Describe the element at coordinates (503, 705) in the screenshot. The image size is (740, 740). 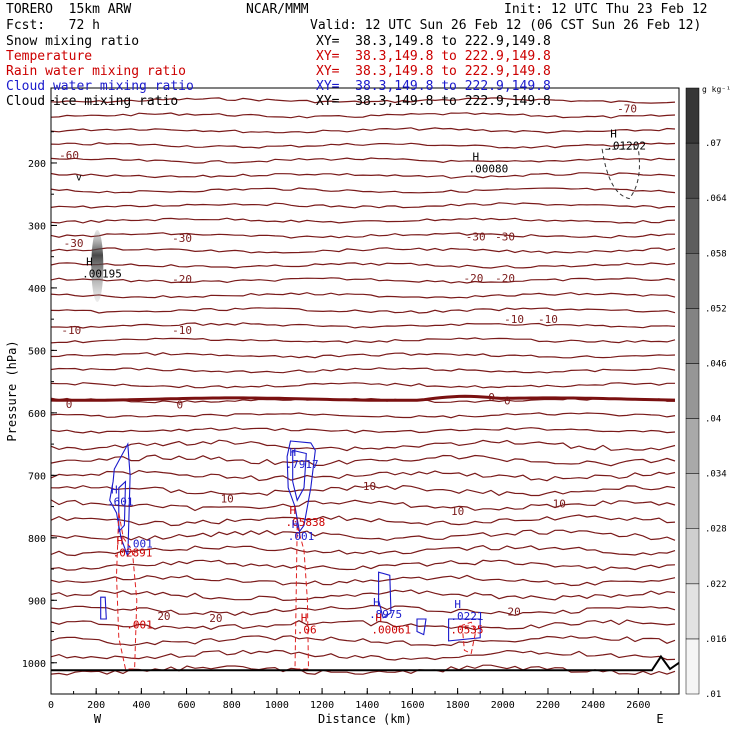
I see `x-tick-label: 2000` at that location.